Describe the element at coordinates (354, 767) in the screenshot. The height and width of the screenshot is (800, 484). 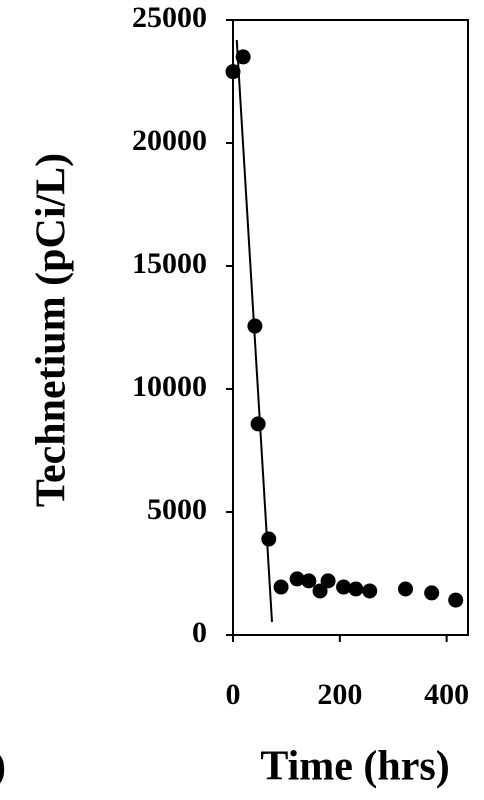
I see `x-axis-label: Time (hrs)` at that location.